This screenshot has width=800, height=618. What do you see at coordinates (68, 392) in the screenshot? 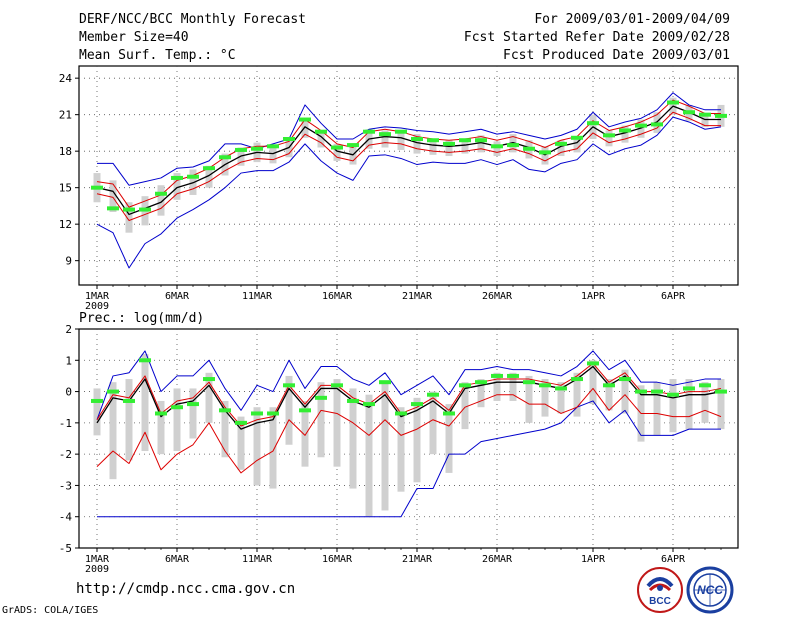
I see `precip-ytick-label: 0` at bounding box center [68, 392].